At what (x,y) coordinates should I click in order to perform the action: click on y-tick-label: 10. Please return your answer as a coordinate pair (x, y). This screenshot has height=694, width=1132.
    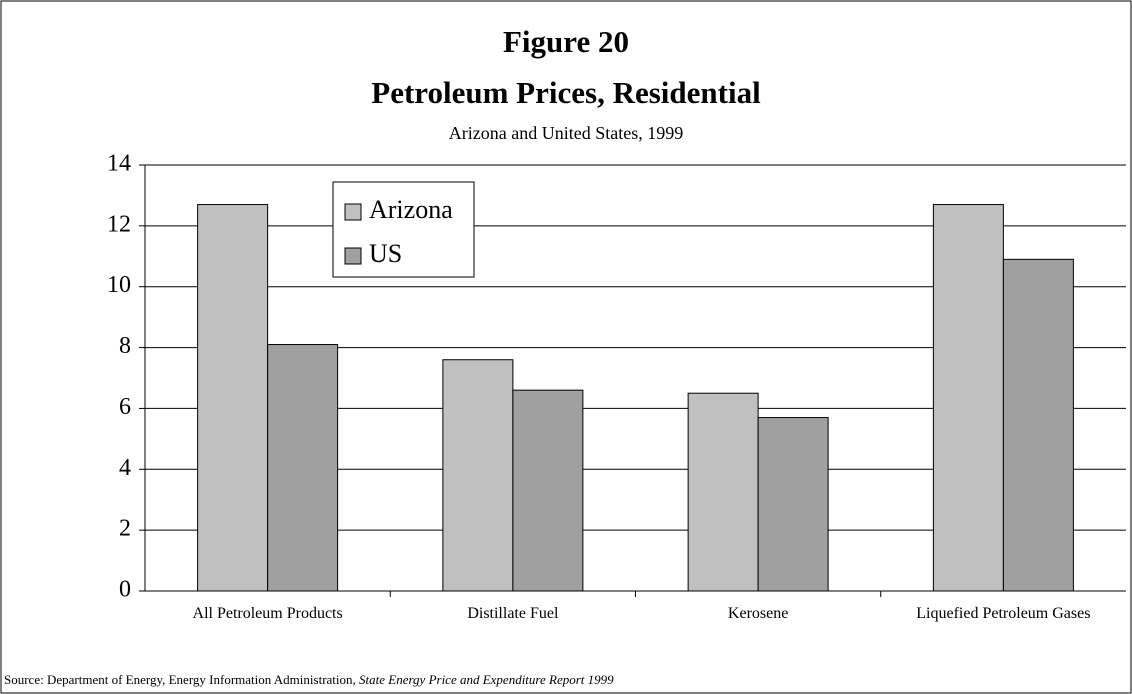
    Looking at the image, I should click on (119, 285).